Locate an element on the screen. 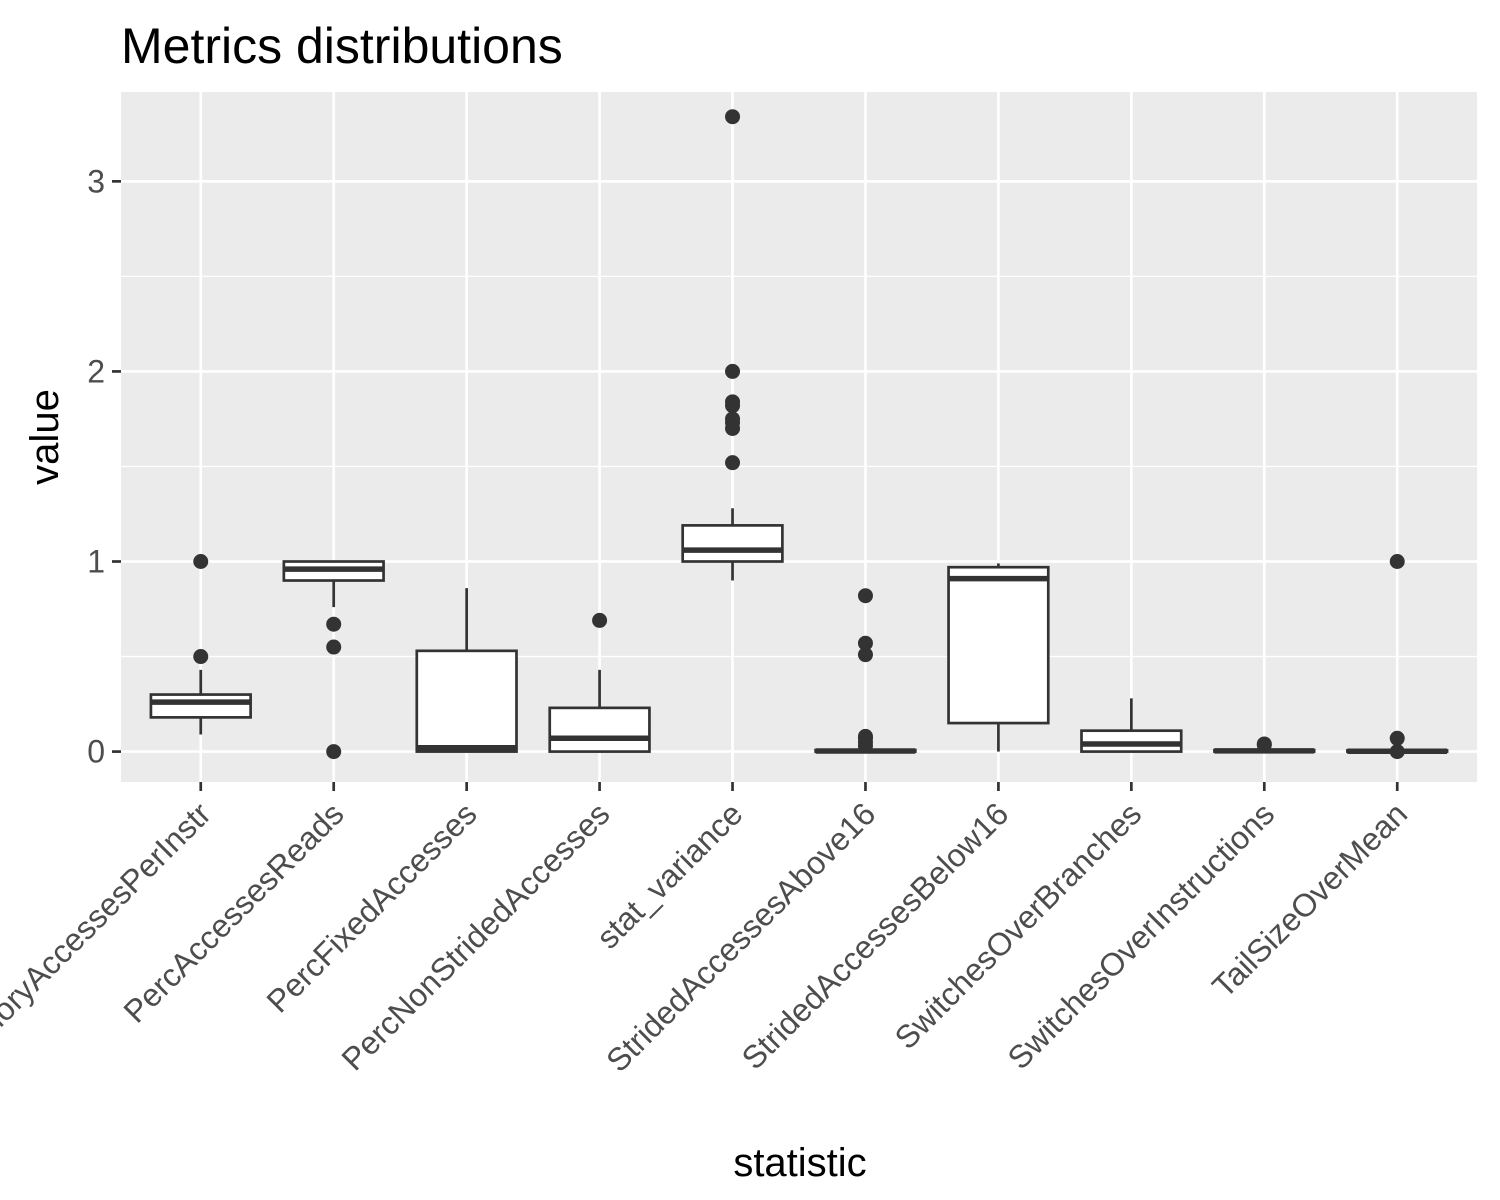  box-SwitchesOverInstructions is located at coordinates (1264, 745).